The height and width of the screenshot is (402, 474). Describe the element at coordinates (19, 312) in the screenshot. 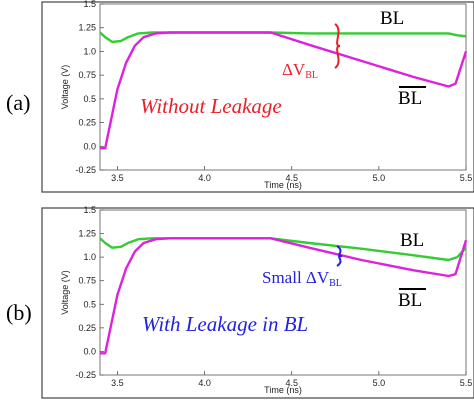

I see `panel-letter: (b)` at that location.